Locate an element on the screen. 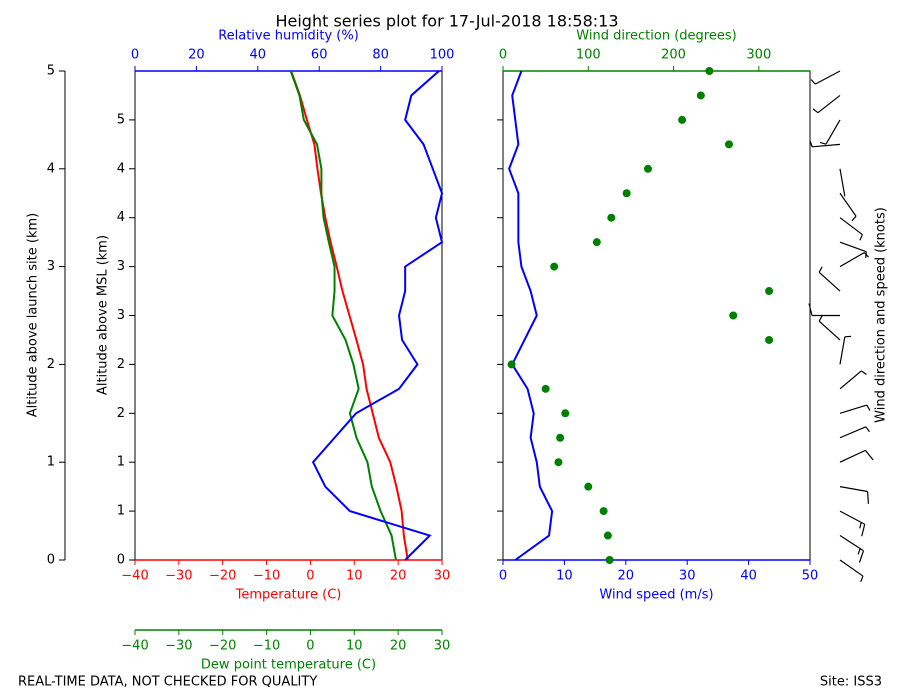  x-tick-label: 200 is located at coordinates (673, 55).